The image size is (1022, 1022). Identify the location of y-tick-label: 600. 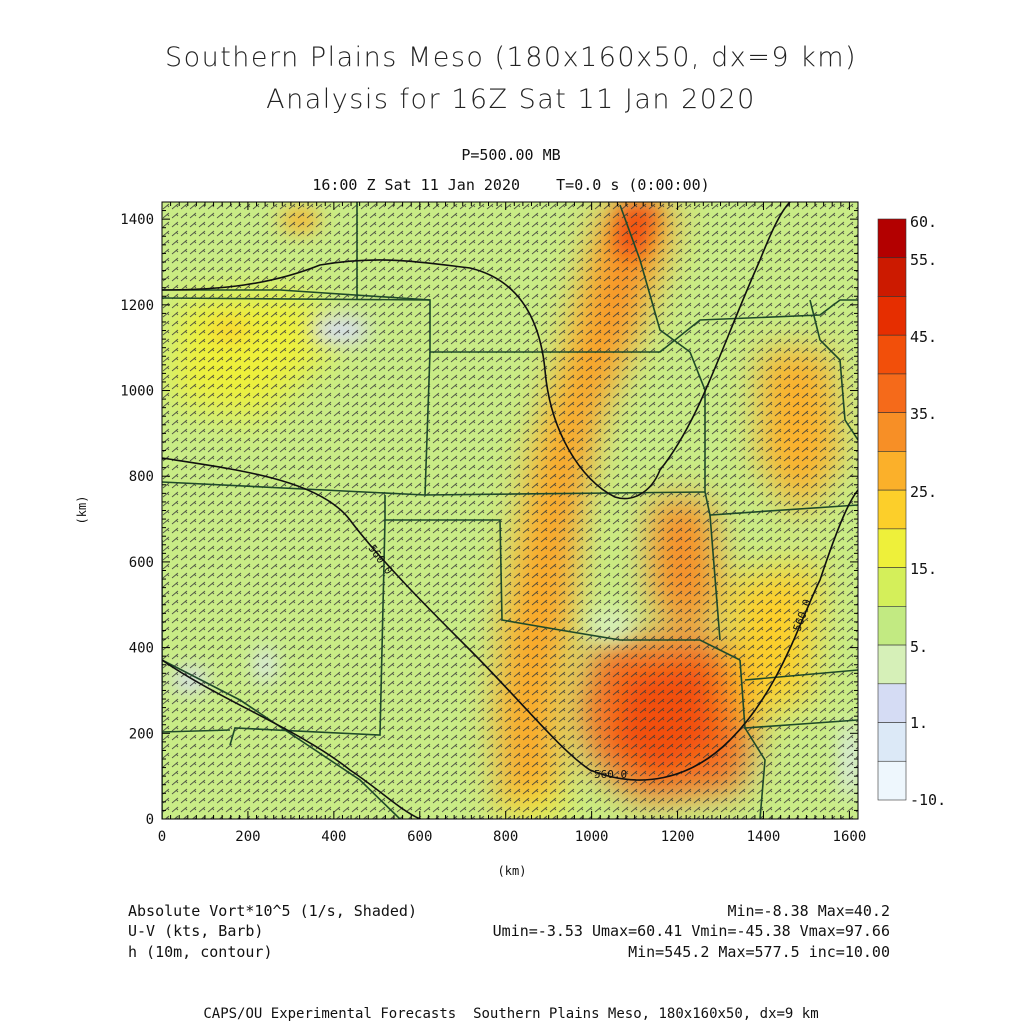
(141, 563).